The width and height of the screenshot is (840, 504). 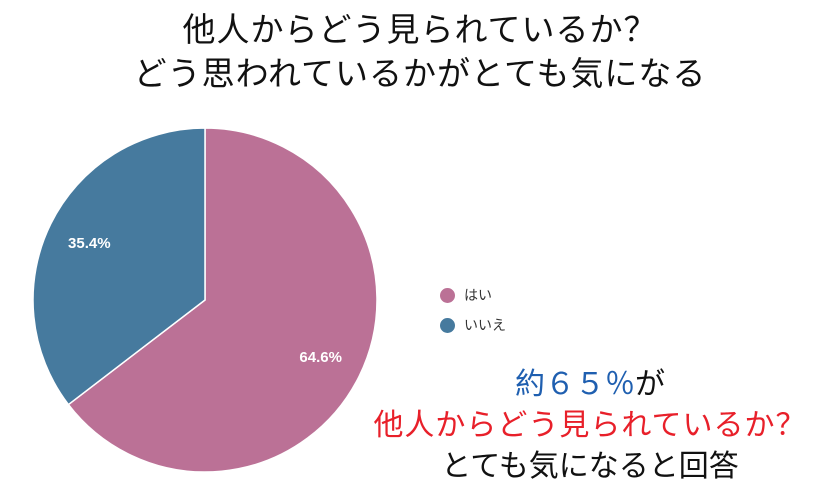 What do you see at coordinates (420, 29) in the screenshot?
I see `title-line-1: 他人からどう見られているか？` at bounding box center [420, 29].